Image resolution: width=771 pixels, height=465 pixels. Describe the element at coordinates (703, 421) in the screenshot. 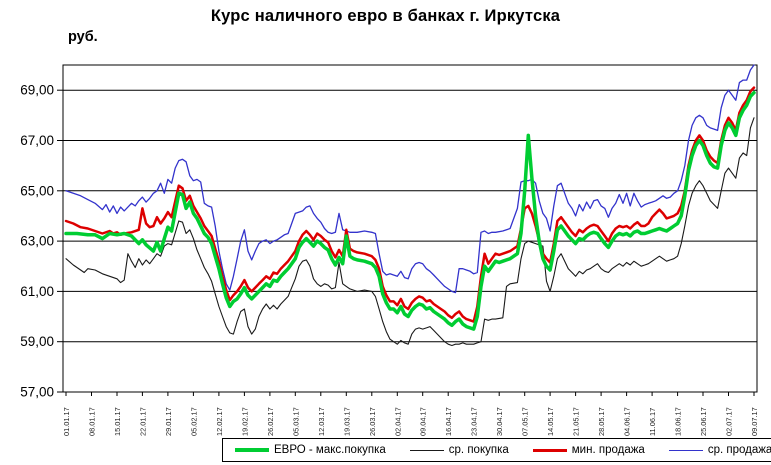

I see `x-tick-label: 25.06.17` at that location.